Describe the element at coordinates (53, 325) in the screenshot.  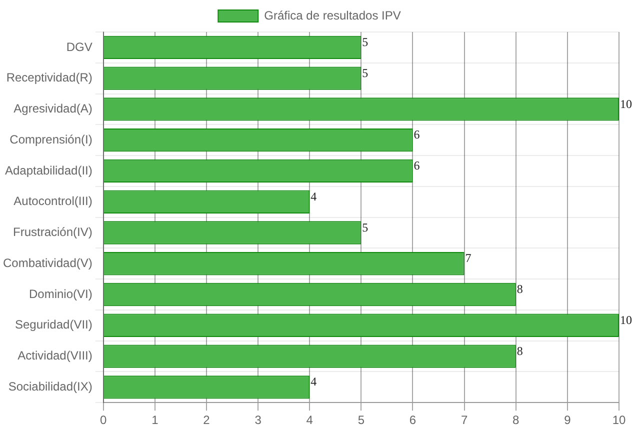
I see `y-tick-label: Seguridad(VII)` at that location.